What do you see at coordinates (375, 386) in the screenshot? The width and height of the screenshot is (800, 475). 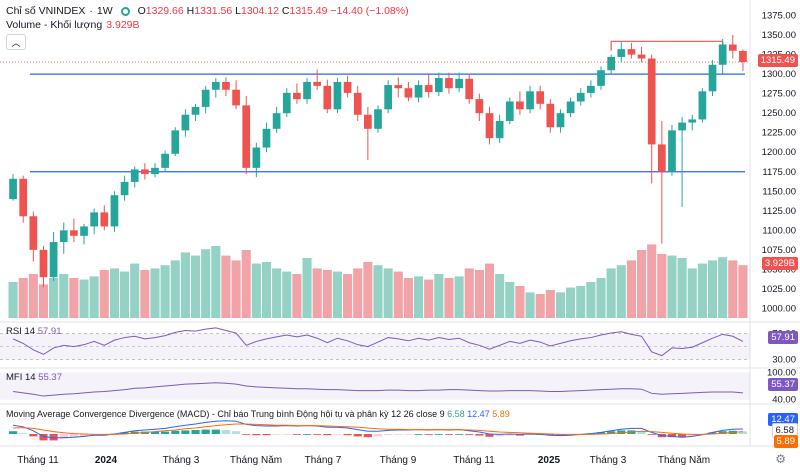 I see `mfi-band` at bounding box center [375, 386].